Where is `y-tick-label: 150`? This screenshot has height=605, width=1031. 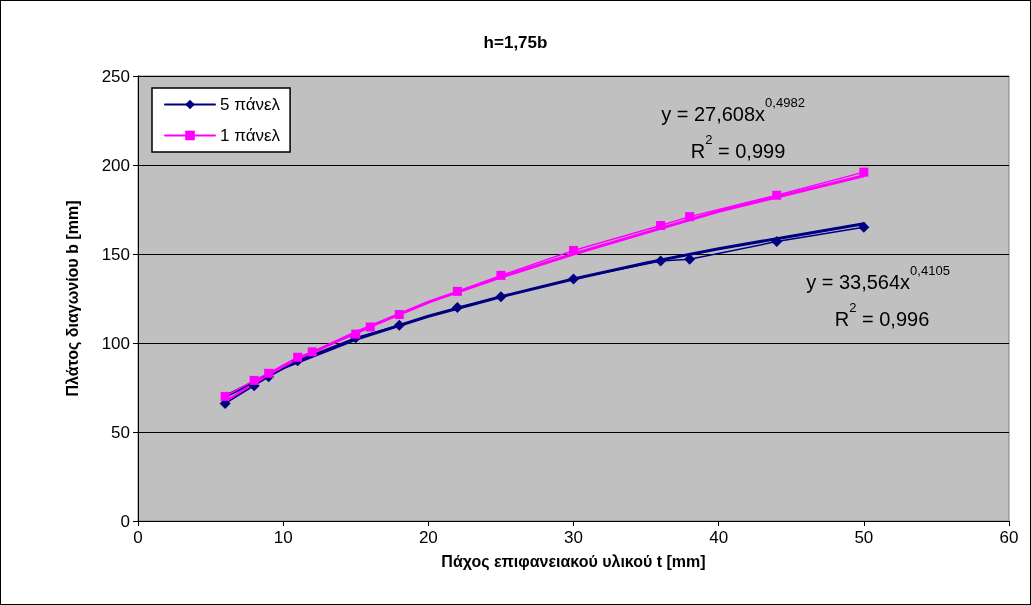
y-tick-label: 150 is located at coordinates (115, 254).